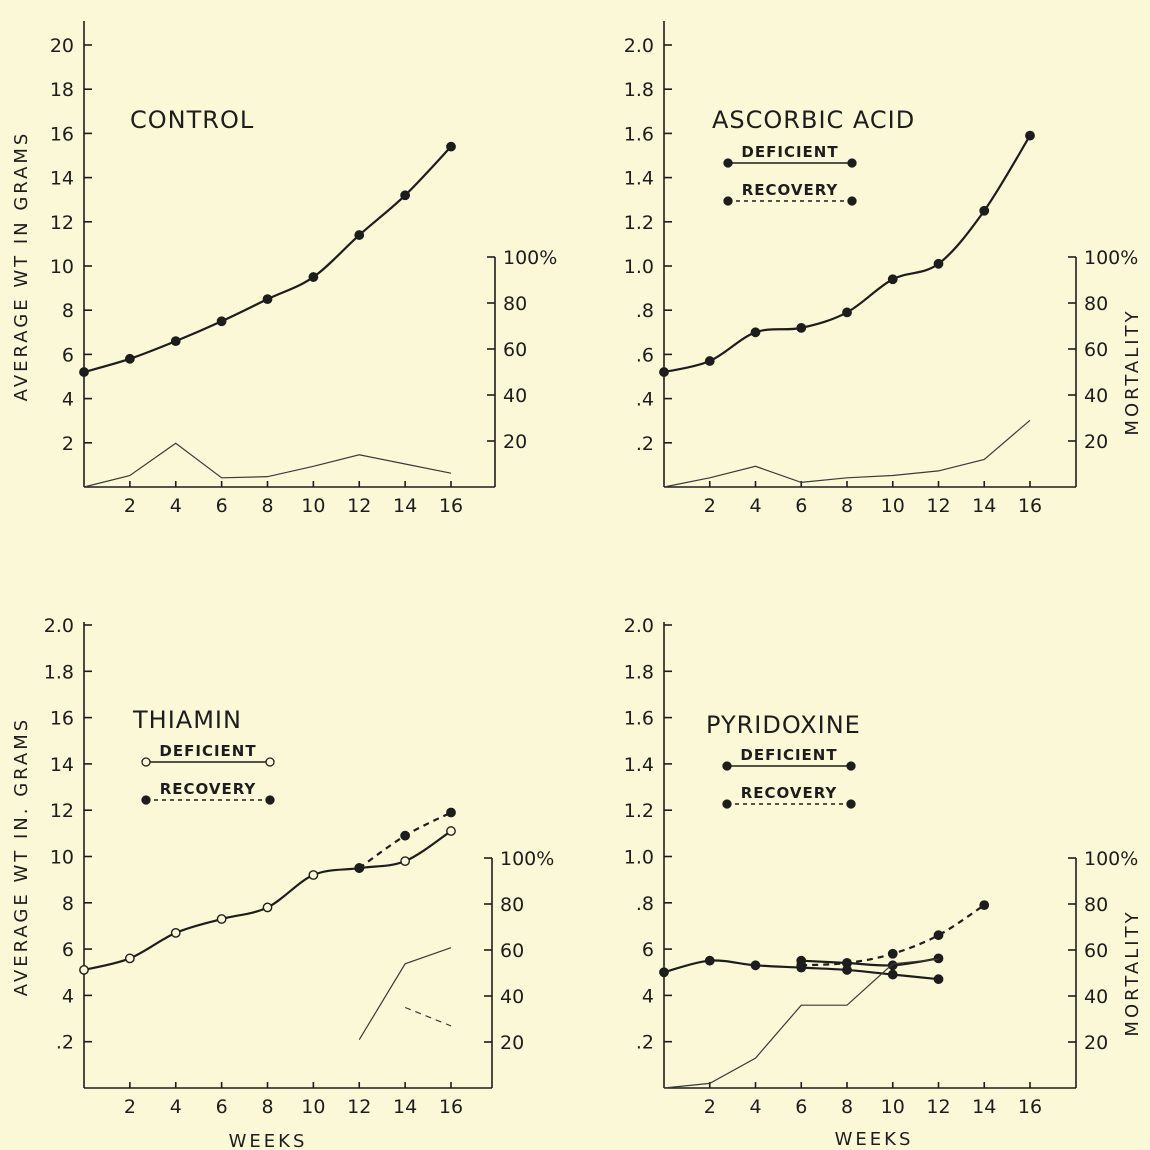 This screenshot has height=1150, width=1150. Describe the element at coordinates (192, 120) in the screenshot. I see `panel-title: CONTROL` at that location.